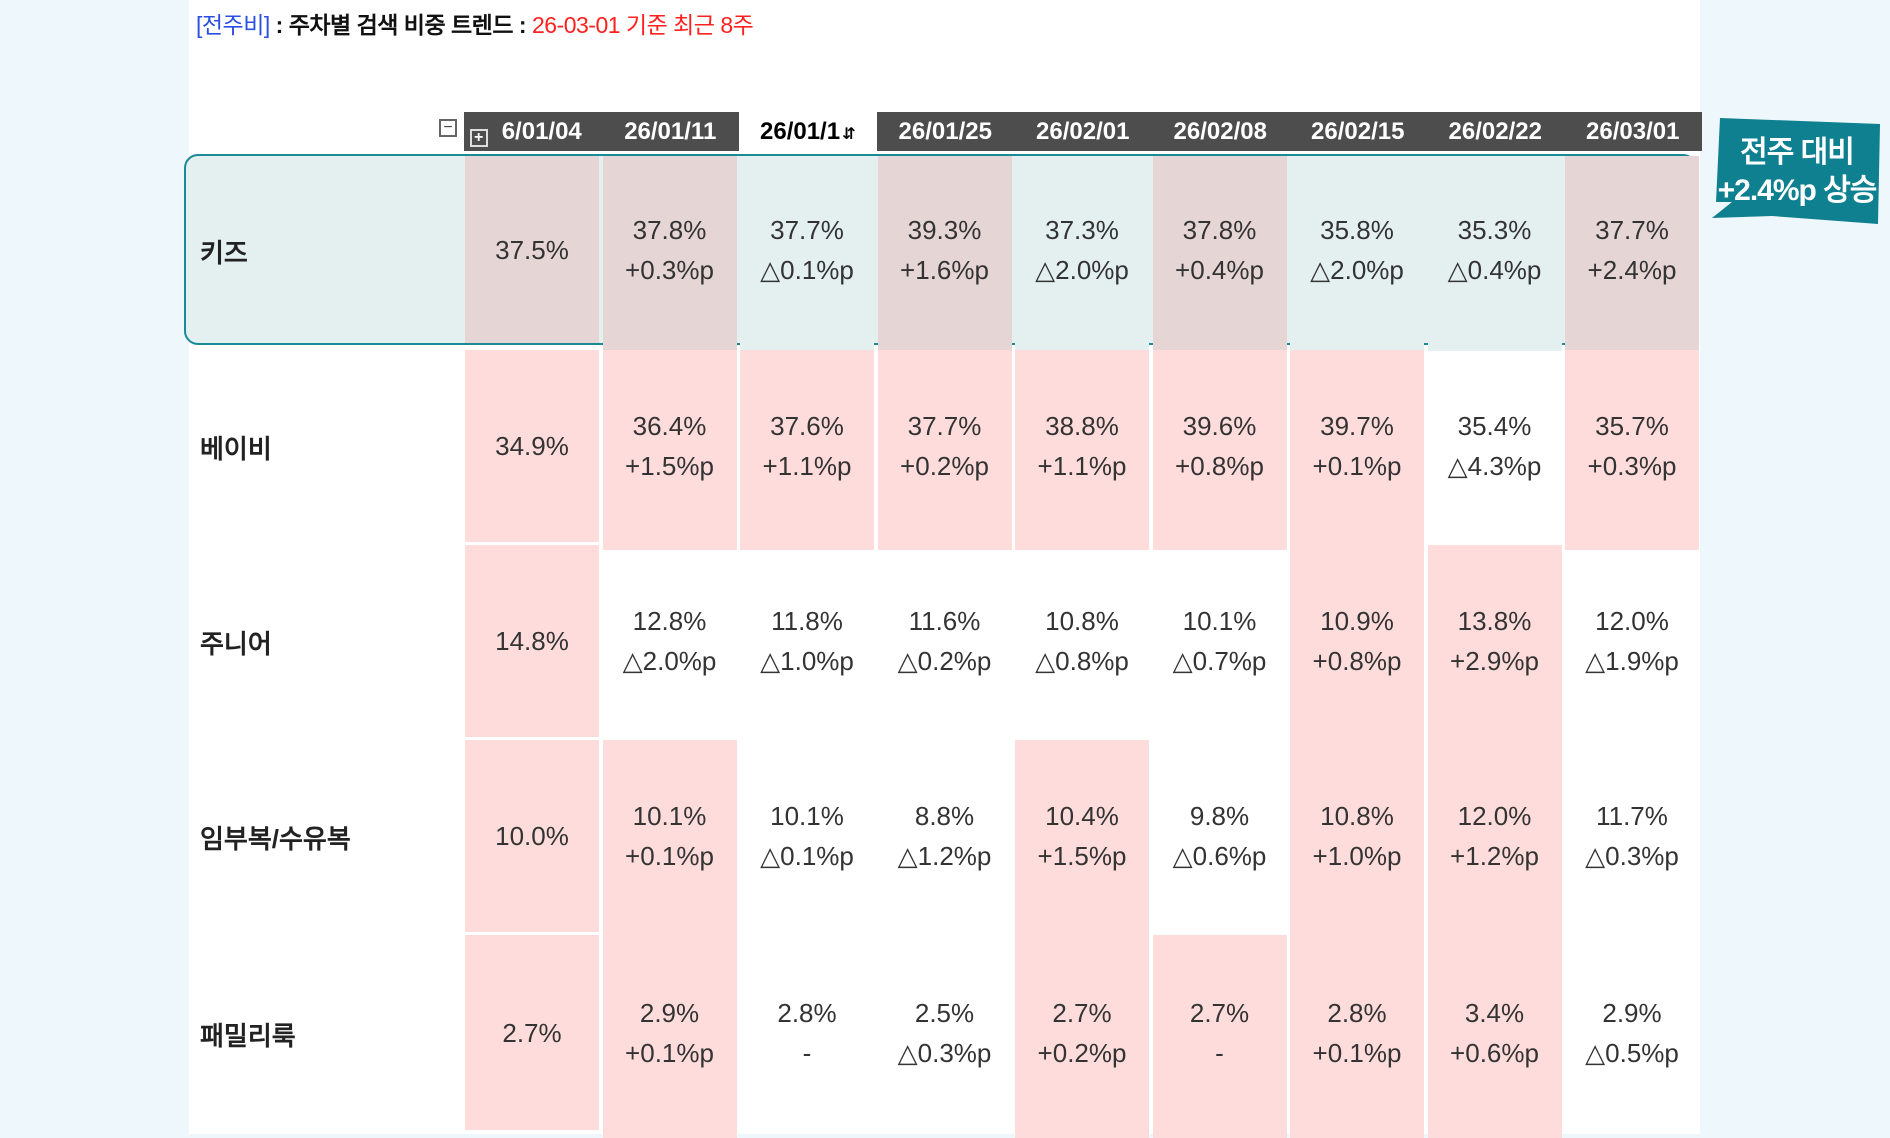 This screenshot has width=1890, height=1138. I want to click on title-main: 주차별 검색 비중 트렌드, so click(401, 25).